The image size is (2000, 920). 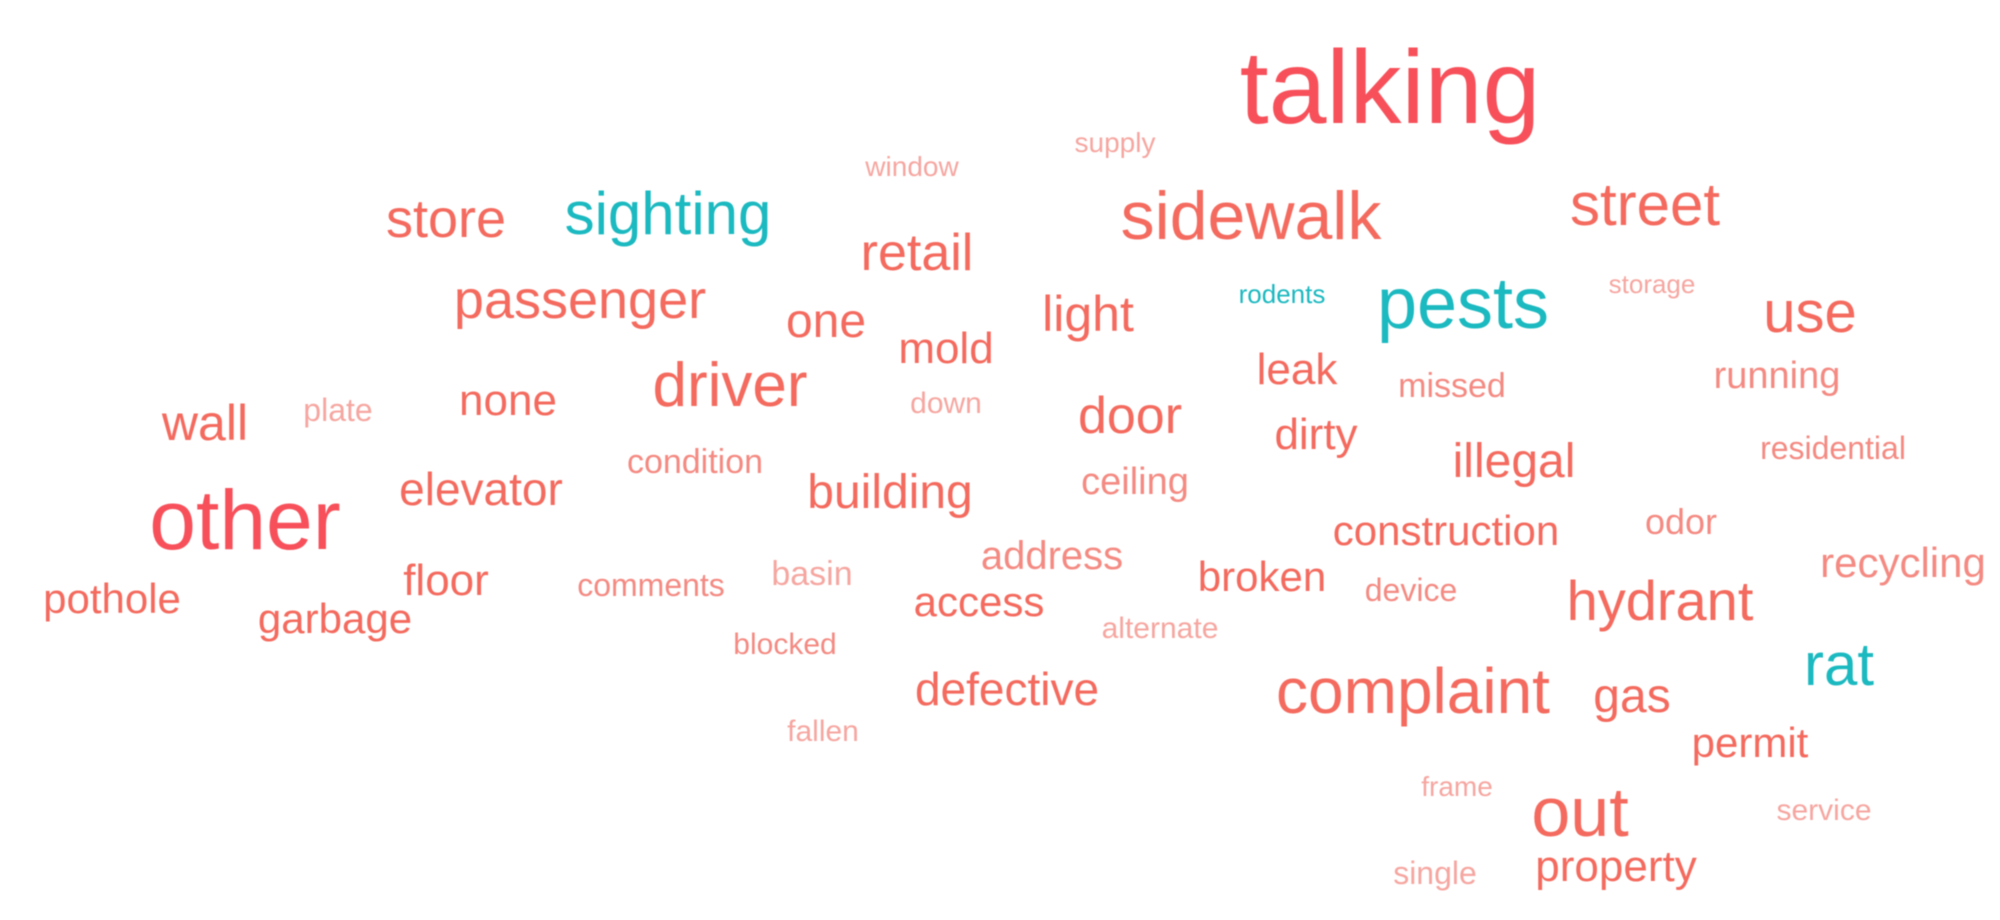 What do you see at coordinates (1446, 530) in the screenshot?
I see `word-construction: construction` at bounding box center [1446, 530].